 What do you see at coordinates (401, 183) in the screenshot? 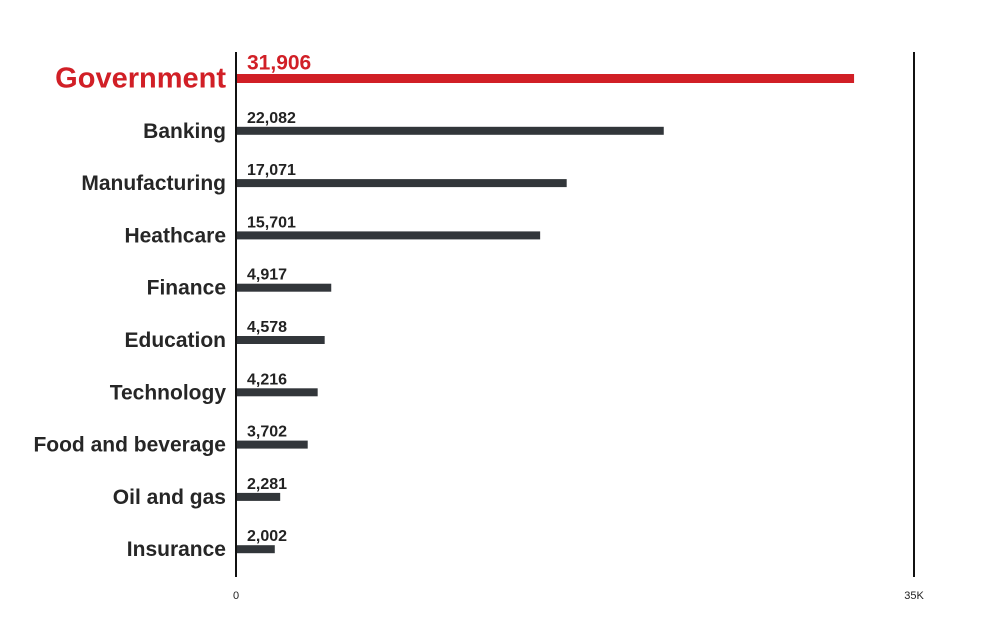
I see `bar-manufacturing` at bounding box center [401, 183].